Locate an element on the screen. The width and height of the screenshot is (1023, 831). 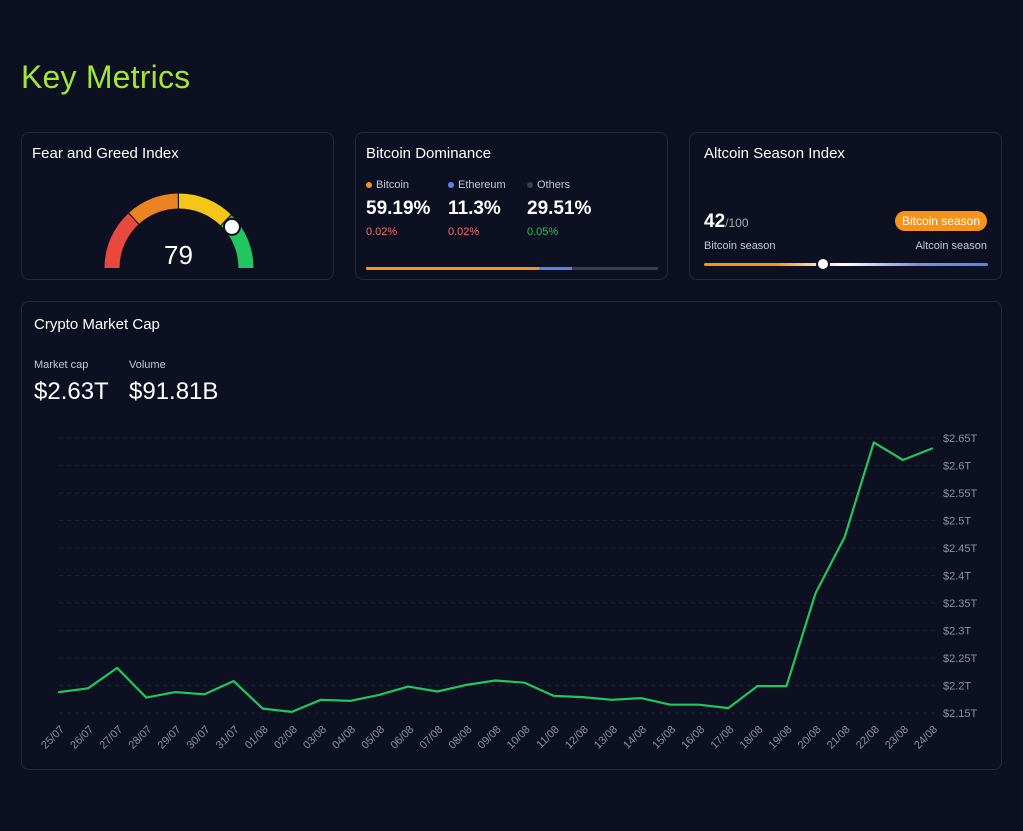
dominance-value: 11.3% is located at coordinates (474, 208).